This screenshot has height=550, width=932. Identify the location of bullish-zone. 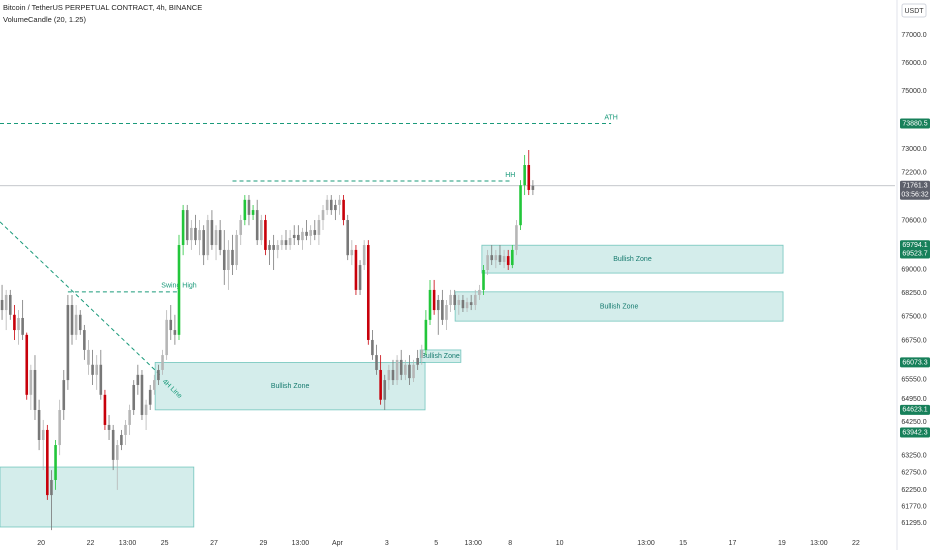
(632, 259).